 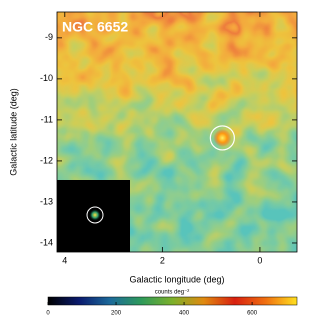 What do you see at coordinates (48, 314) in the screenshot?
I see `colorbar-tick-label: 0` at bounding box center [48, 314].